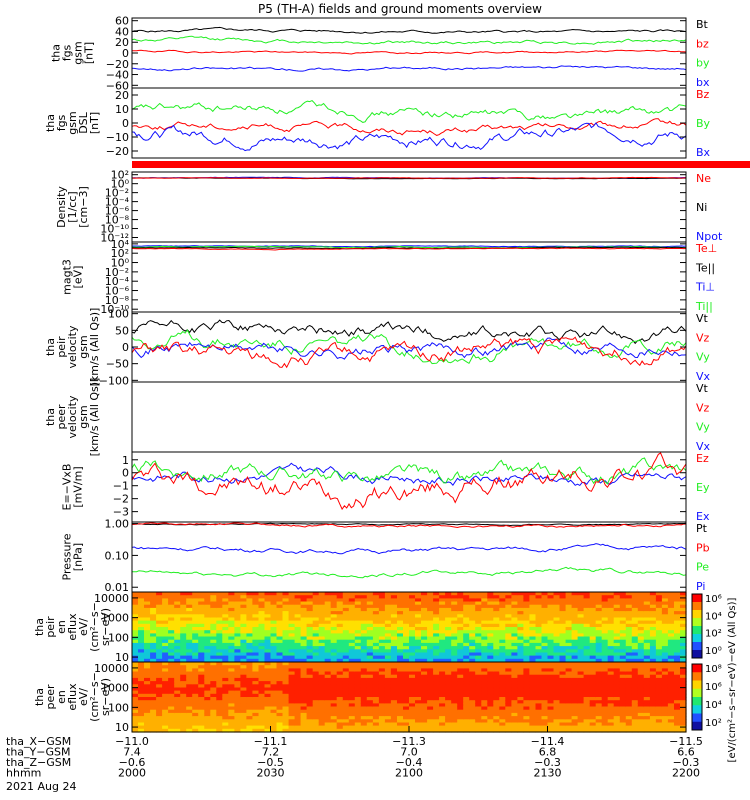 The height and width of the screenshot is (800, 750). I want to click on xrow-label: hhmm, so click(23, 773).